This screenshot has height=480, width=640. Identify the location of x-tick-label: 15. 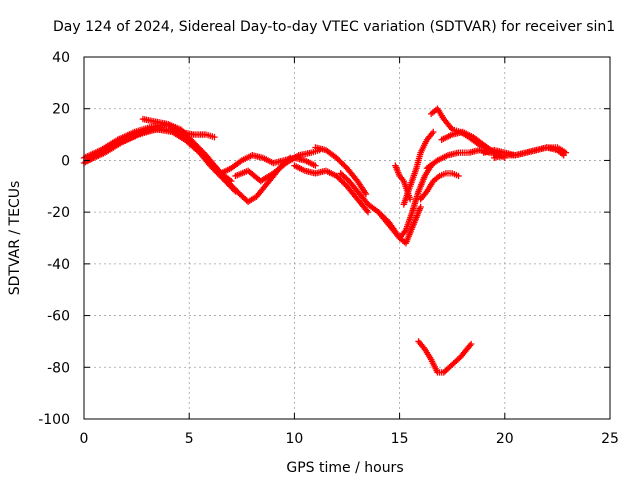
(400, 439).